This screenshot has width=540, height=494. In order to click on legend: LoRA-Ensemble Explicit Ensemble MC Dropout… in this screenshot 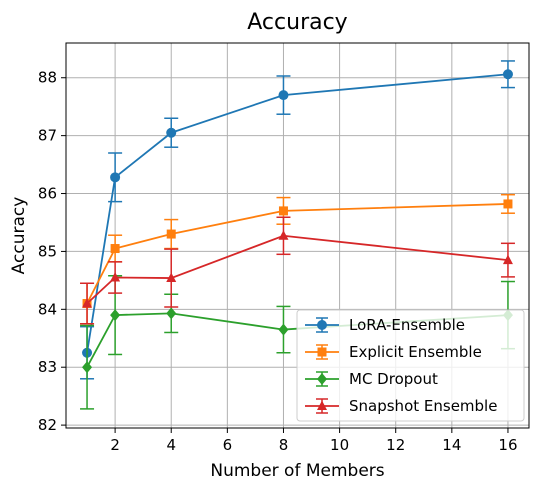, I will do `click(410, 365)`.